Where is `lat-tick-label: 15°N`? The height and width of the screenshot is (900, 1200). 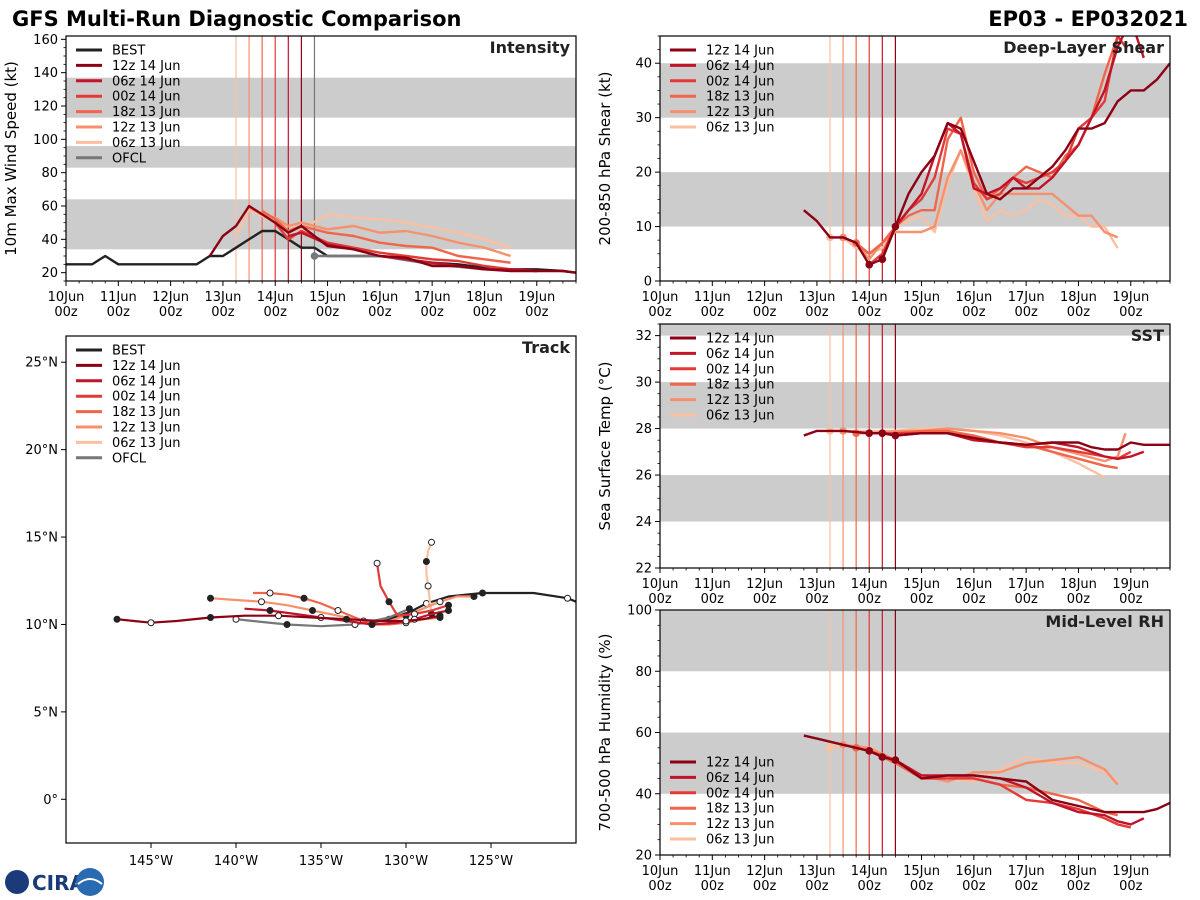
lat-tick-label: 15°N is located at coordinates (41, 538).